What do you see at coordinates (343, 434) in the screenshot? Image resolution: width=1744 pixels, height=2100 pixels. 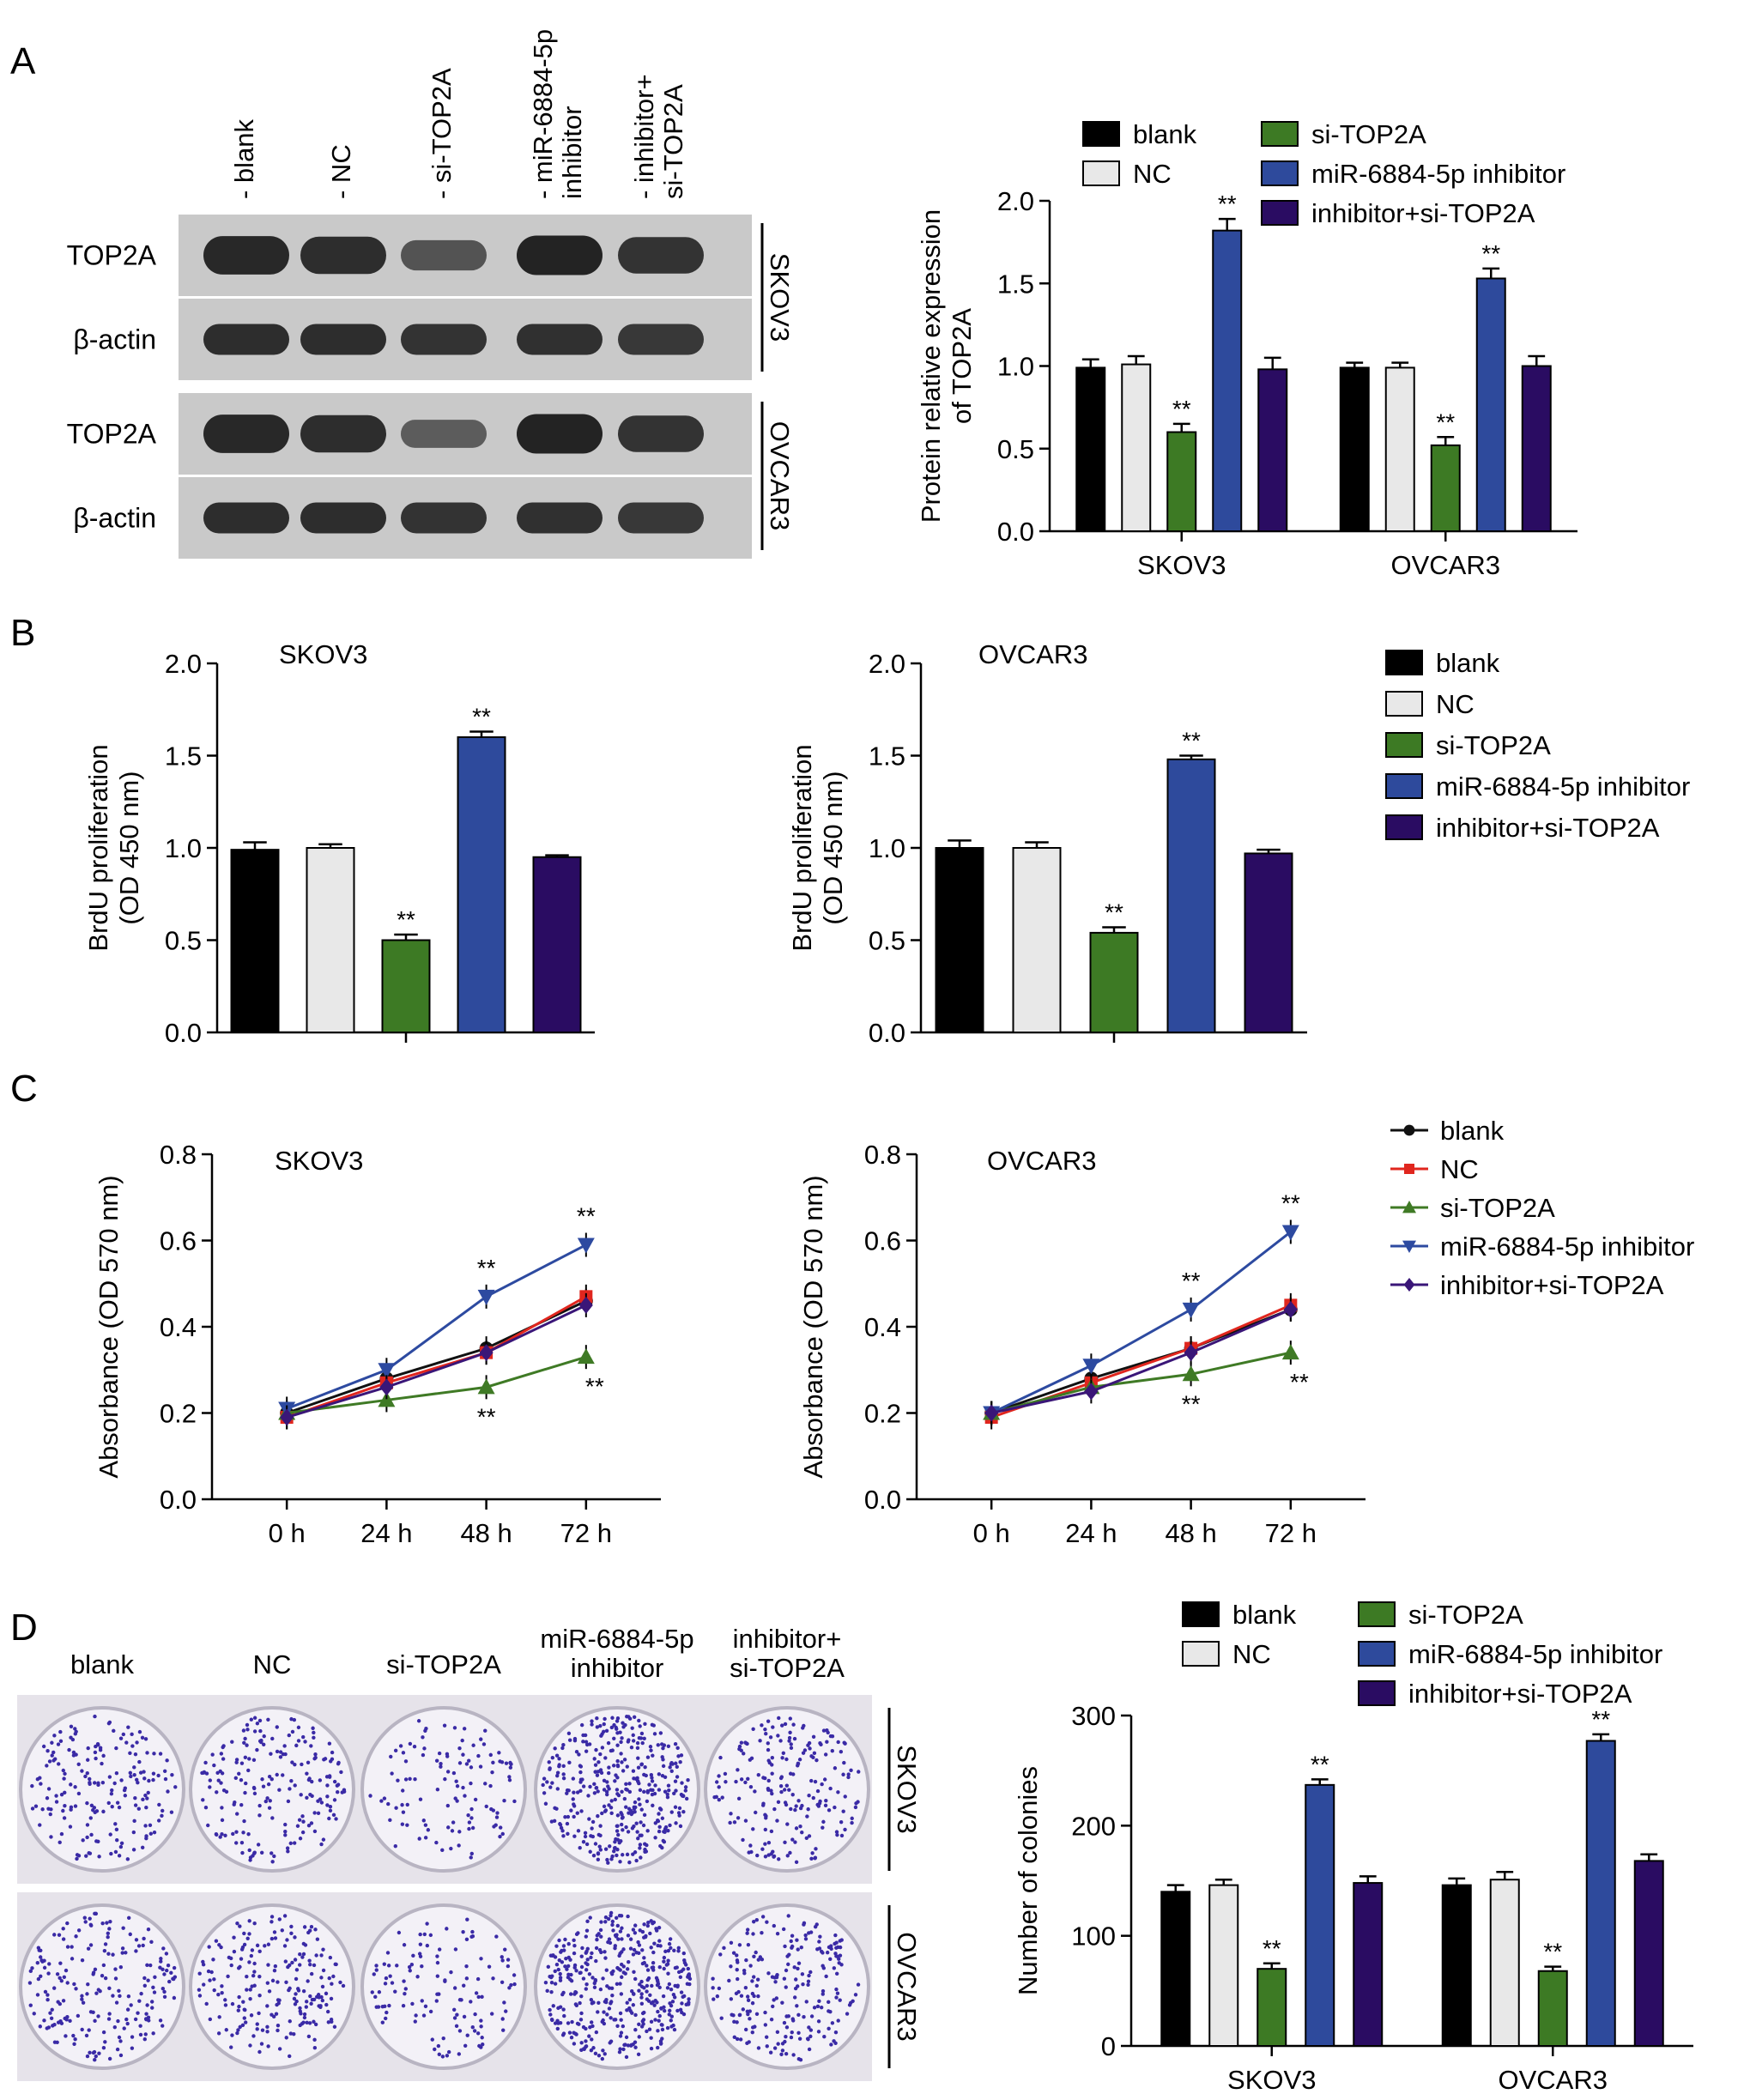 I see `blot-band` at bounding box center [343, 434].